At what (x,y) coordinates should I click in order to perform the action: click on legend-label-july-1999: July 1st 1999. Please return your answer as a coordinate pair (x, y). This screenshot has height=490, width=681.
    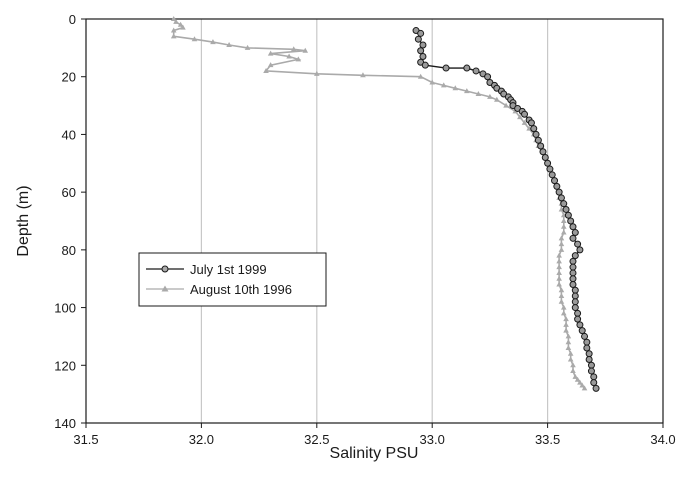
    Looking at the image, I should click on (228, 269).